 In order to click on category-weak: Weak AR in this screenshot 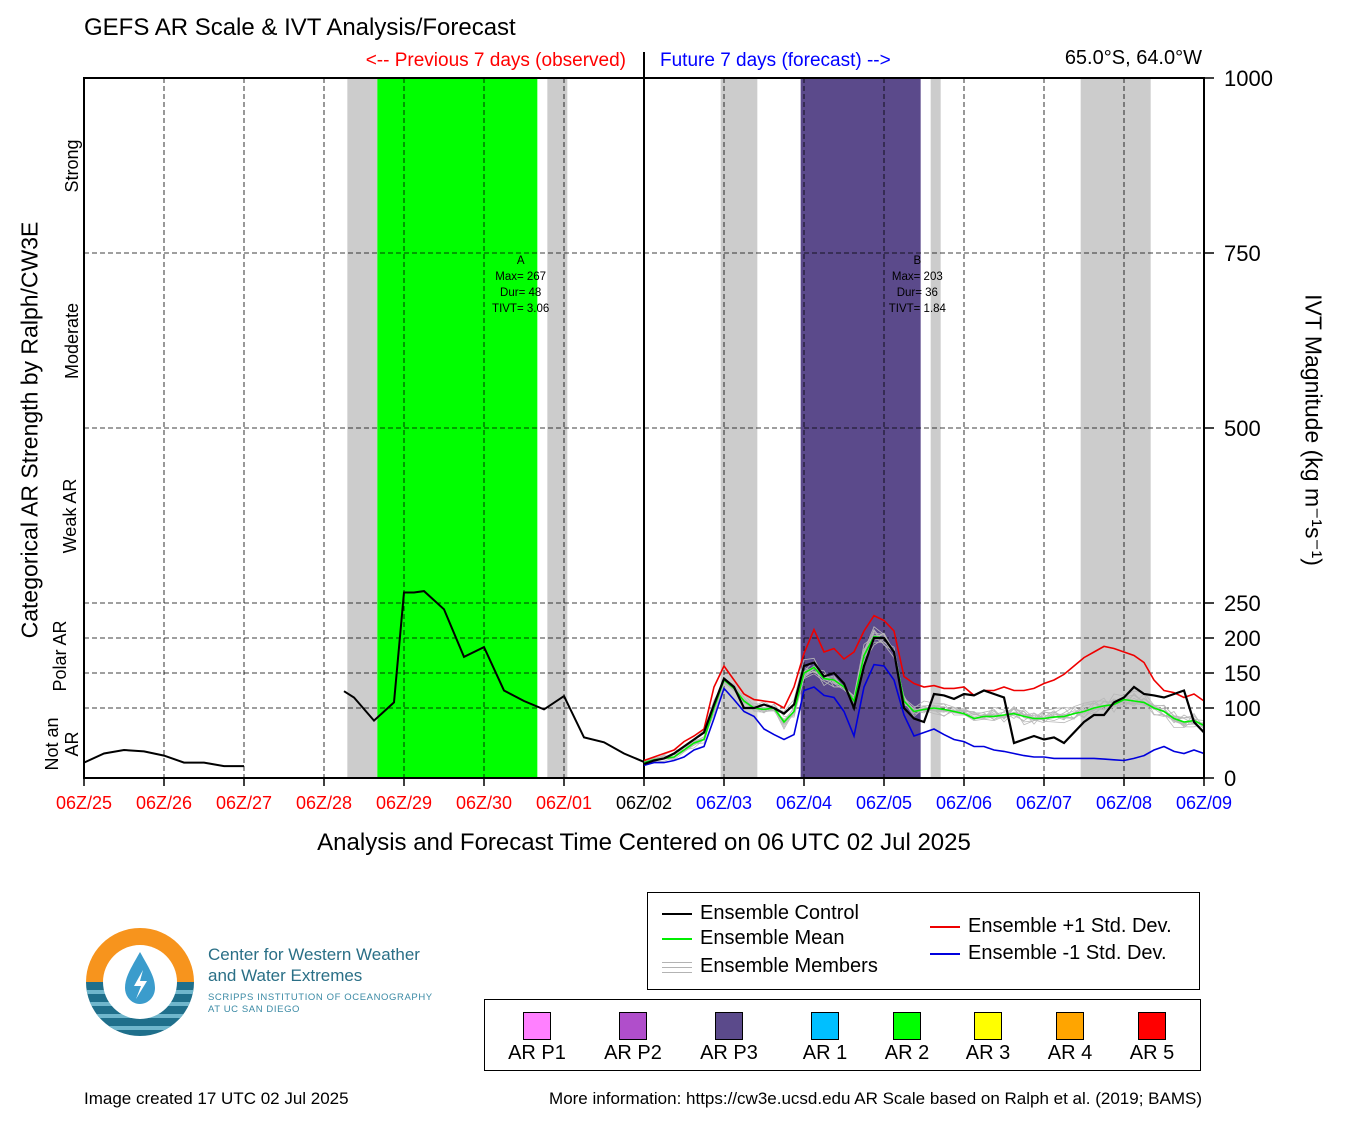, I will do `click(70, 516)`.